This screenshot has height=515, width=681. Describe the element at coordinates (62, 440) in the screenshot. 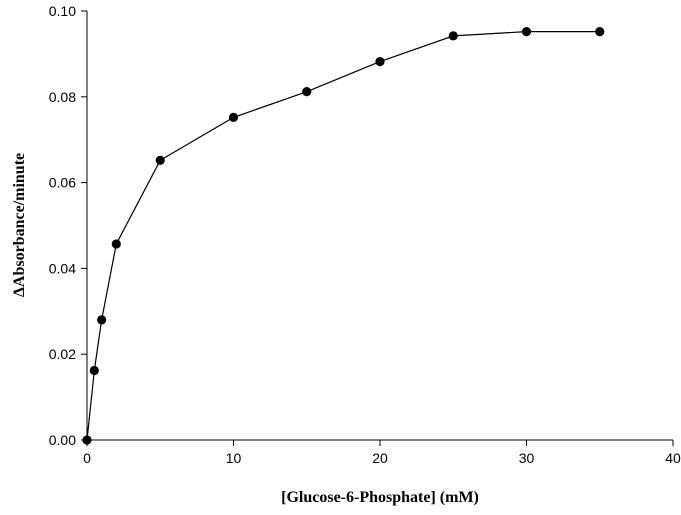

I see `y-tick-label: 0.00` at that location.